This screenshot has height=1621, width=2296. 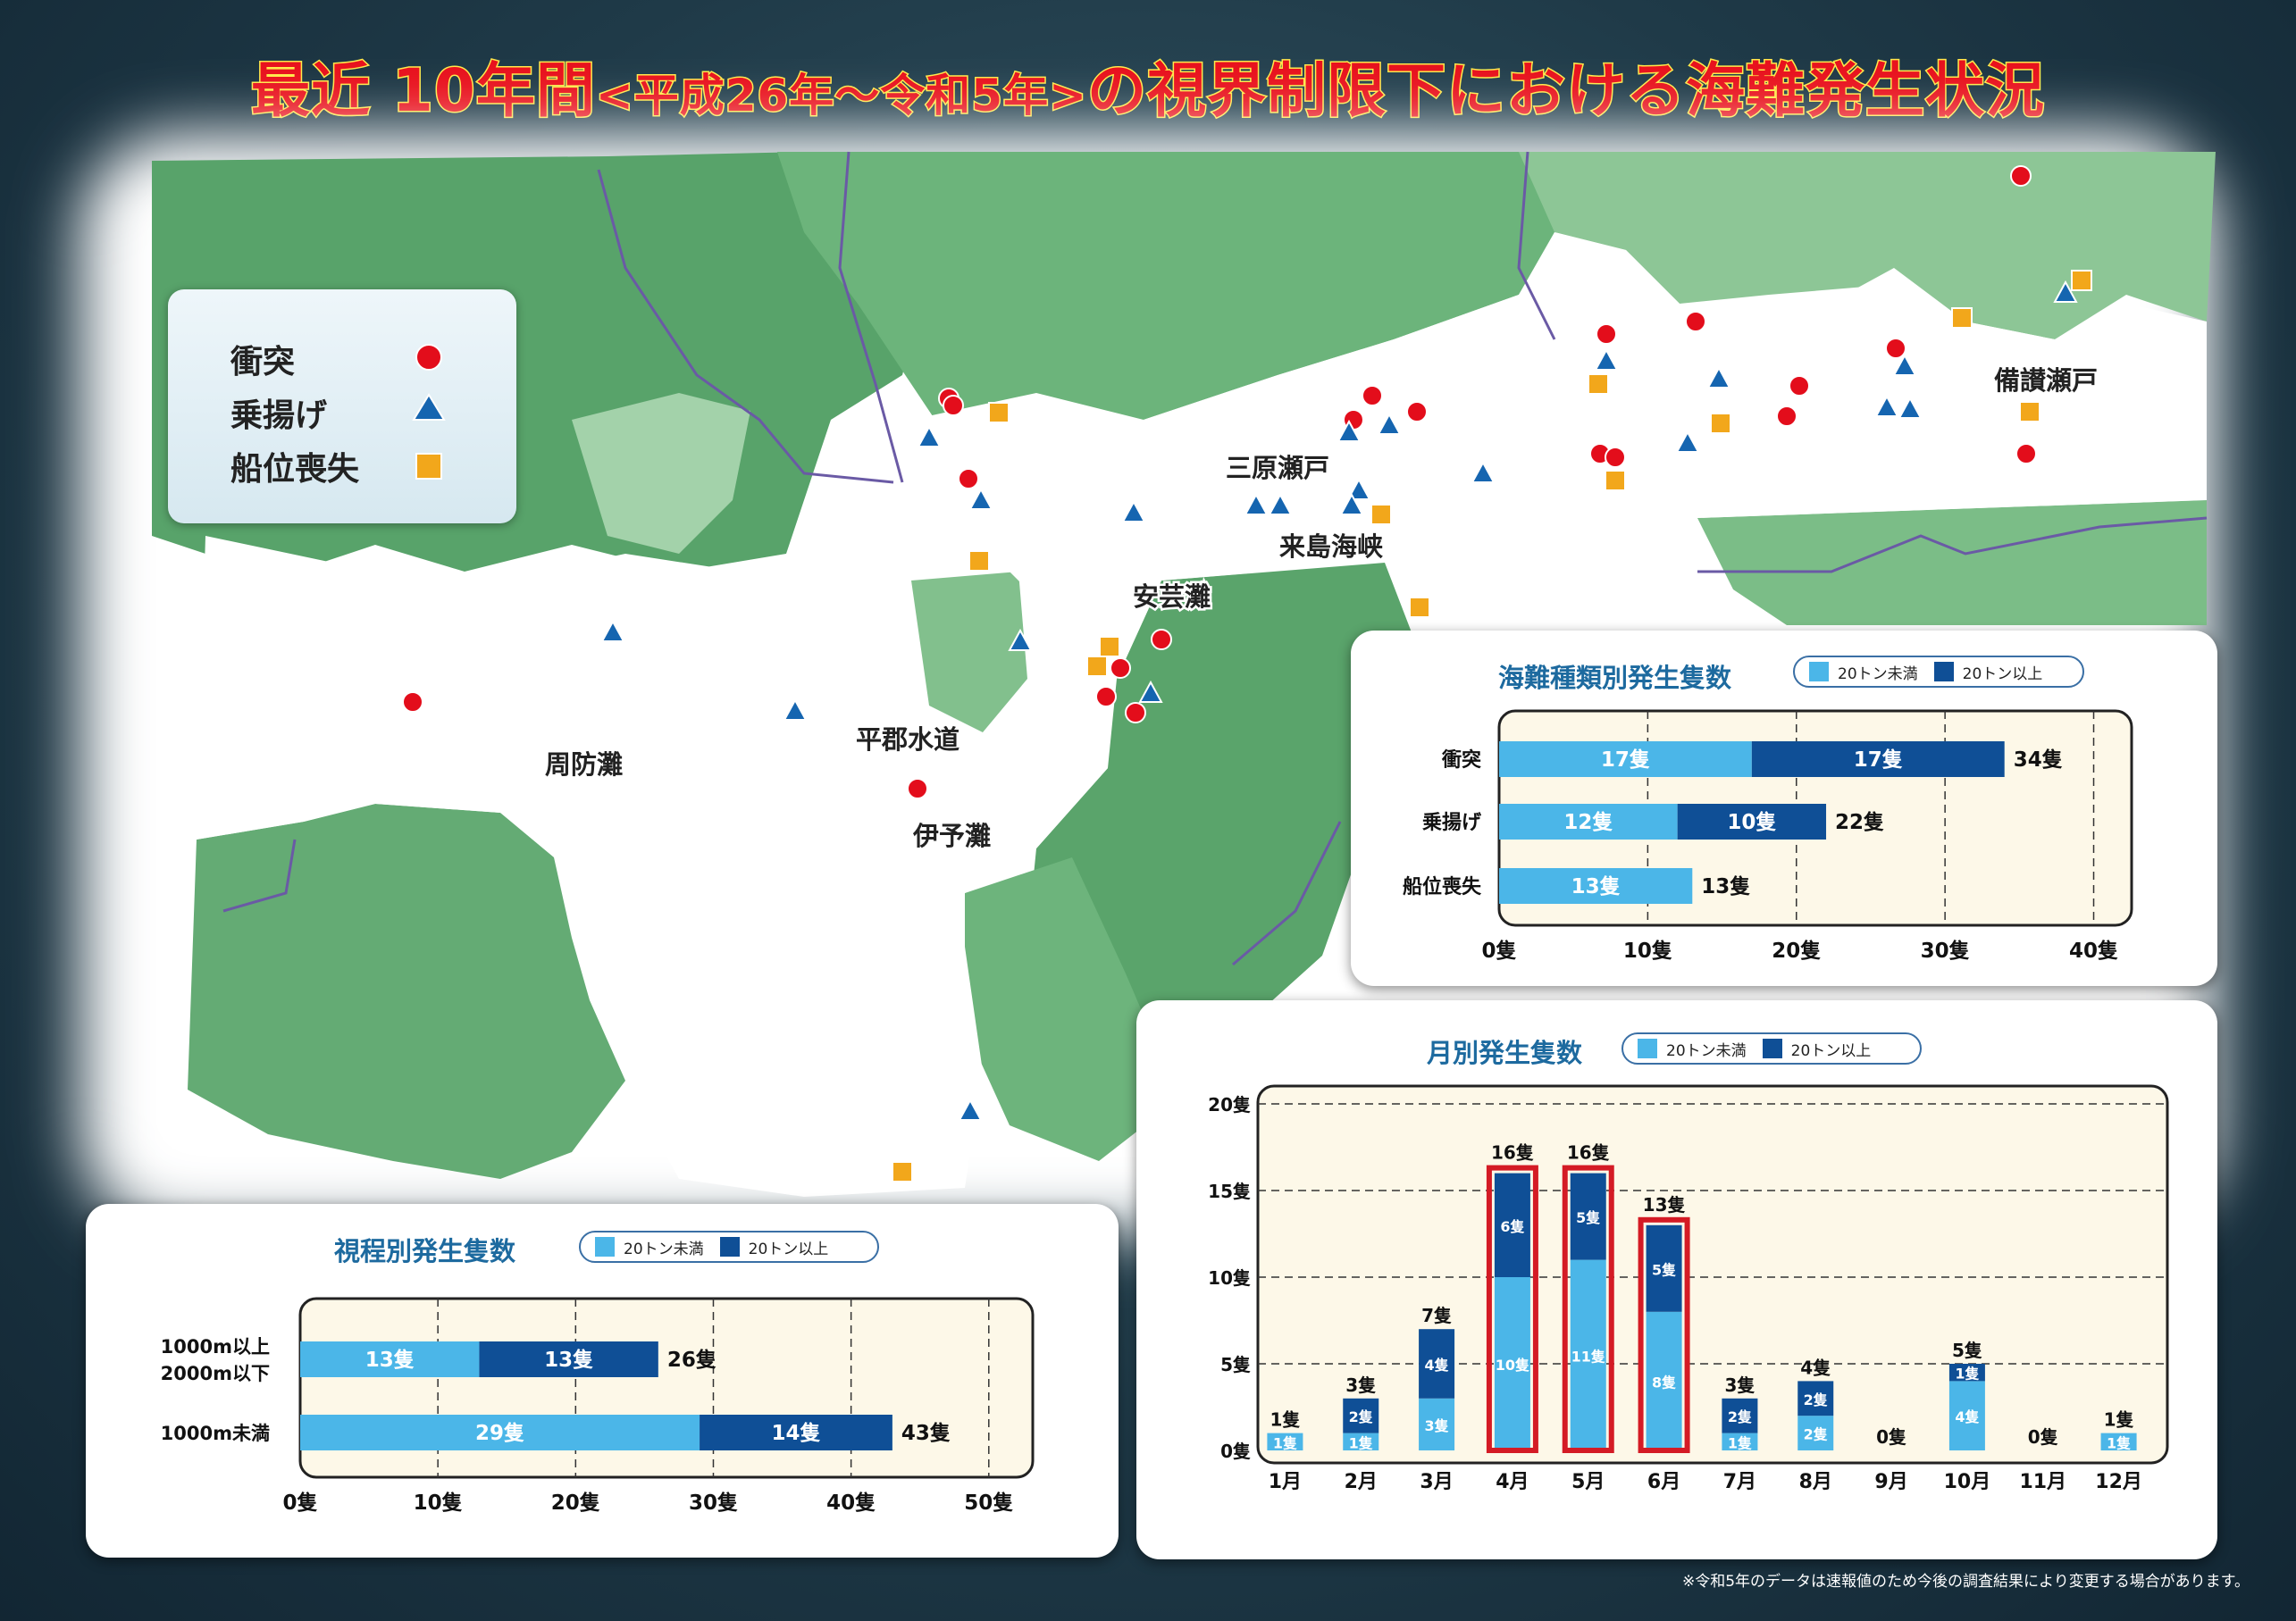 I want to click on bar-total-label: 7隻, so click(x=1437, y=1315).